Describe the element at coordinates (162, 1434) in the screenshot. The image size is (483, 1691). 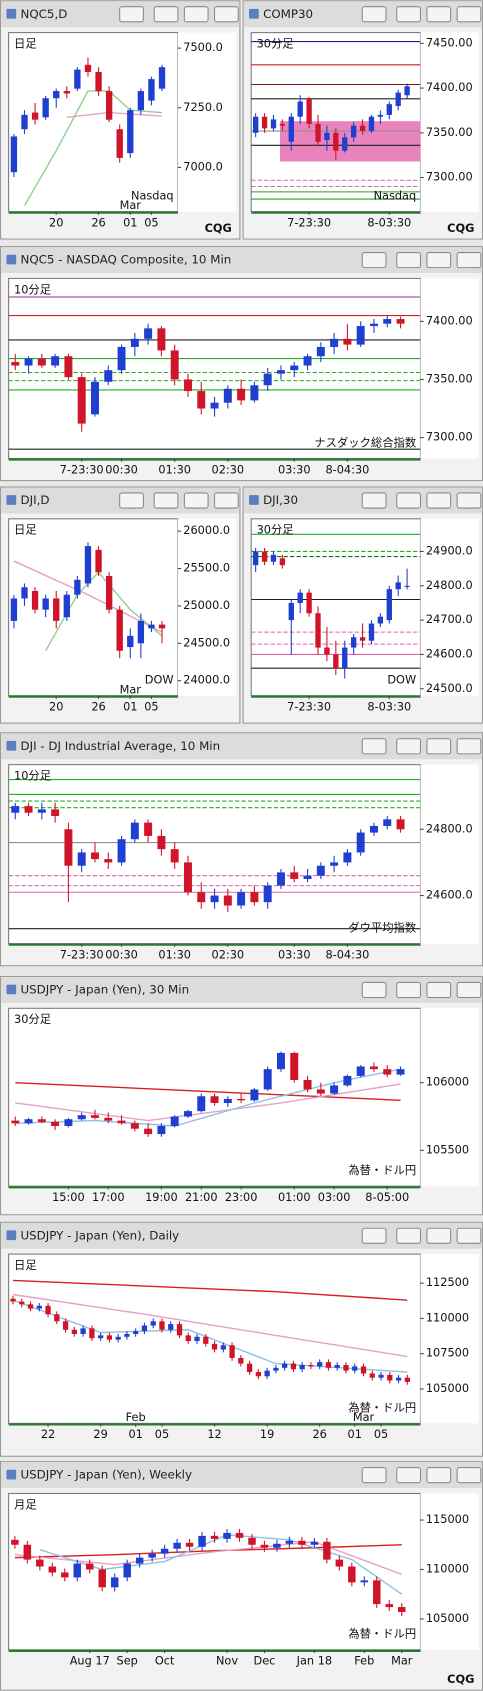
I see `x-tick-label: 05` at that location.